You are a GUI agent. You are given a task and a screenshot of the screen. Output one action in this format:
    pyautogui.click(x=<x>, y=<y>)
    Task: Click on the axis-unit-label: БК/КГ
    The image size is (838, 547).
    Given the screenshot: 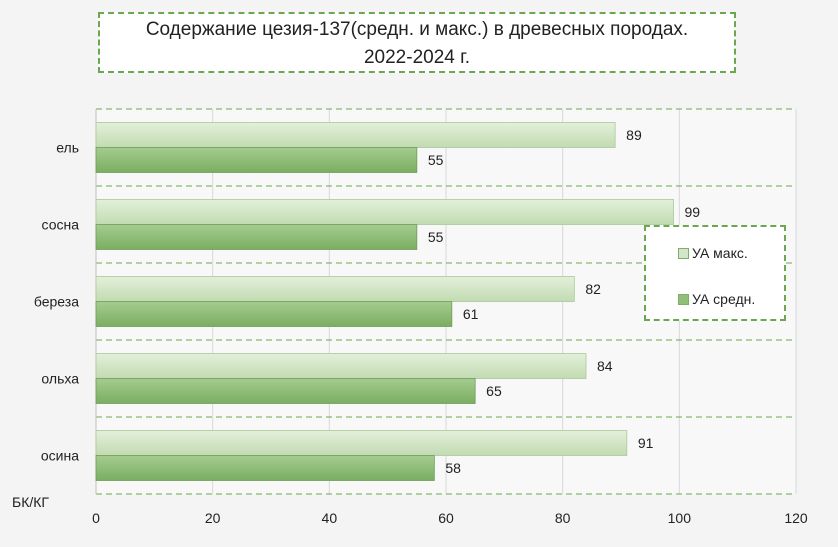 What is the action you would take?
    pyautogui.click(x=30, y=502)
    